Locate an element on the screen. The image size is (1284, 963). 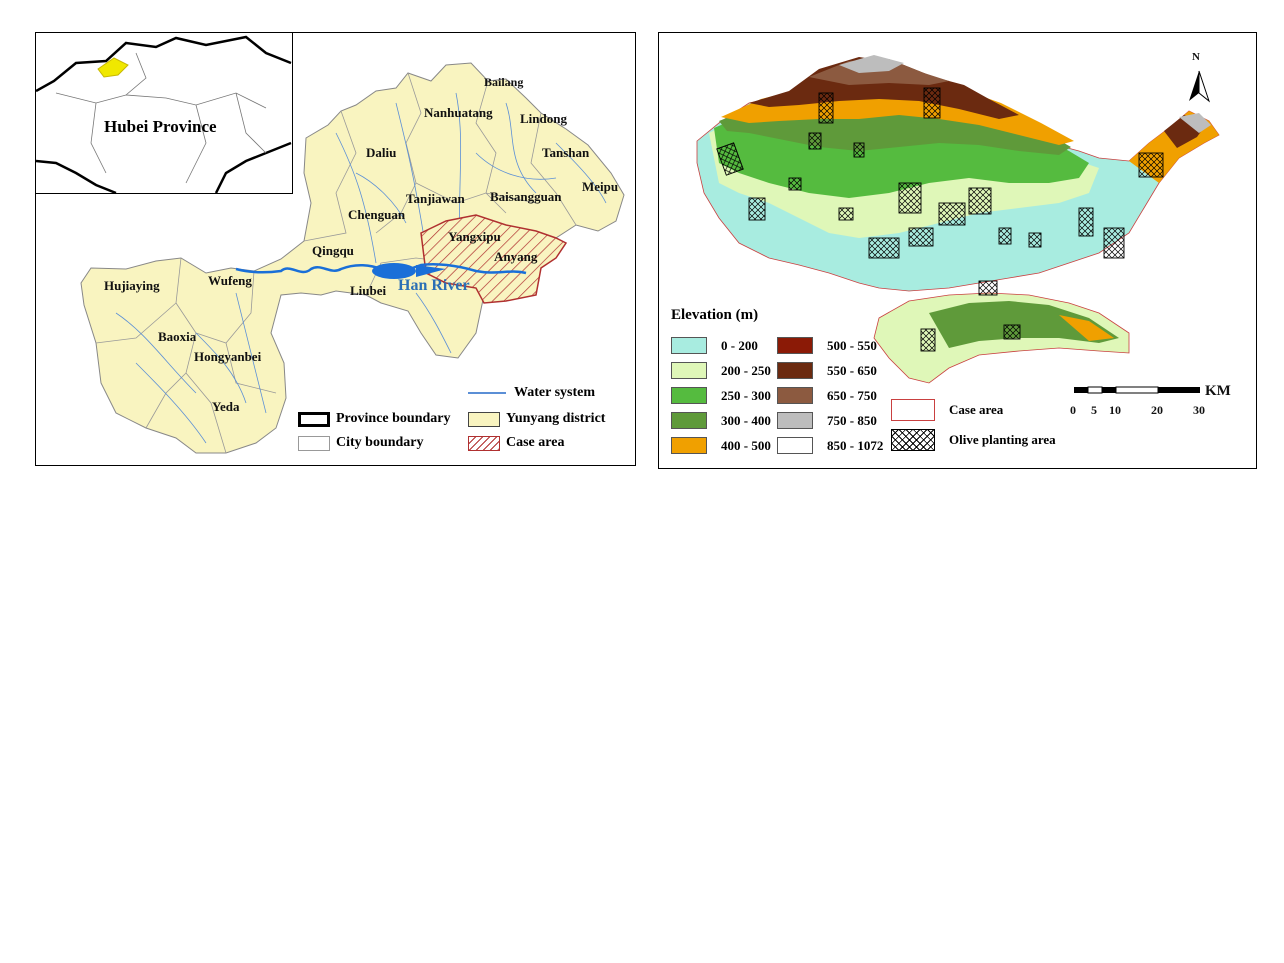
hubei-inset: Hubei Province is located at coordinates (164, 113).